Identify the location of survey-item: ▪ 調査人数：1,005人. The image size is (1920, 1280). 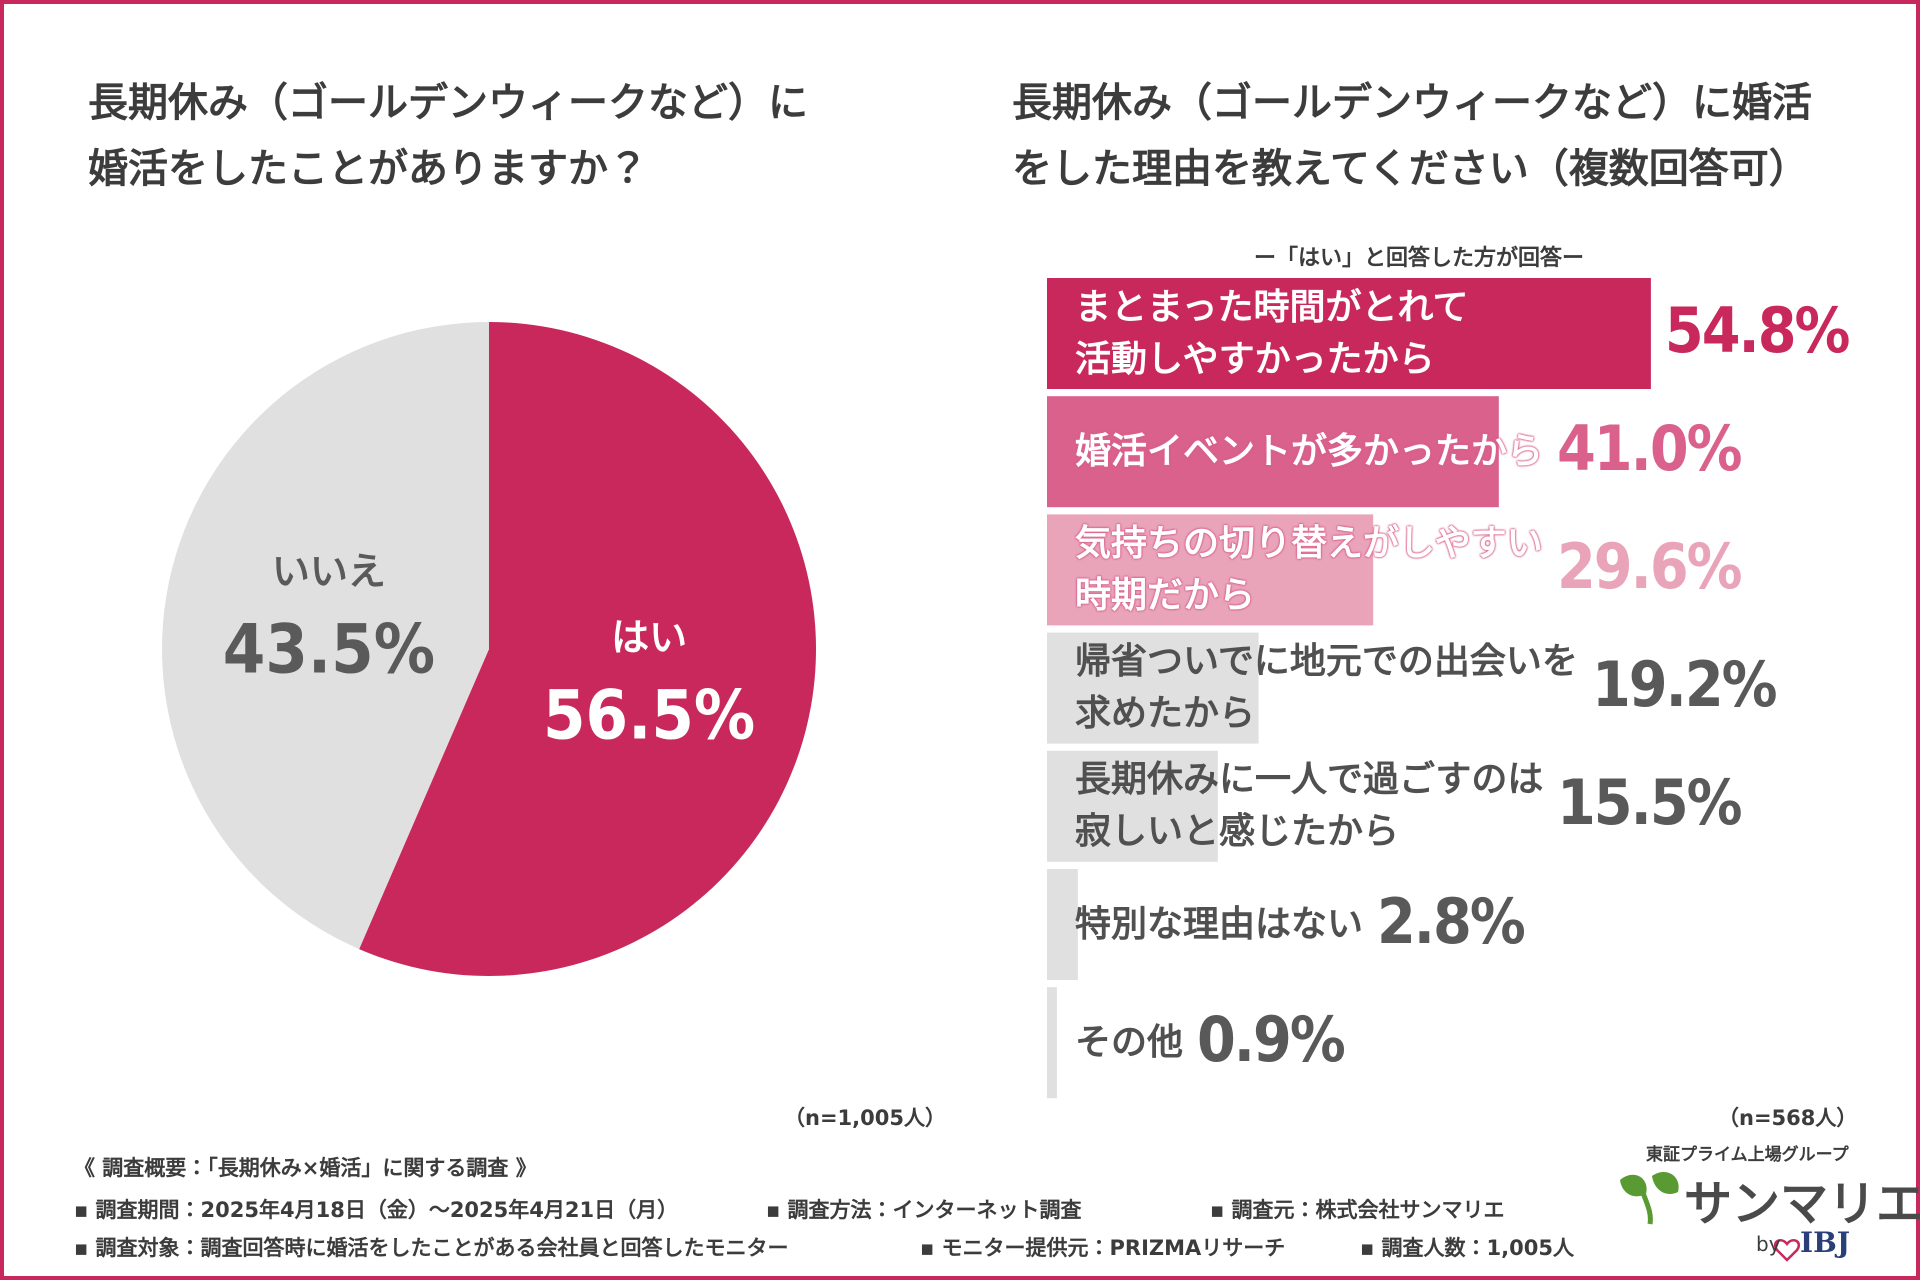
(1467, 1248).